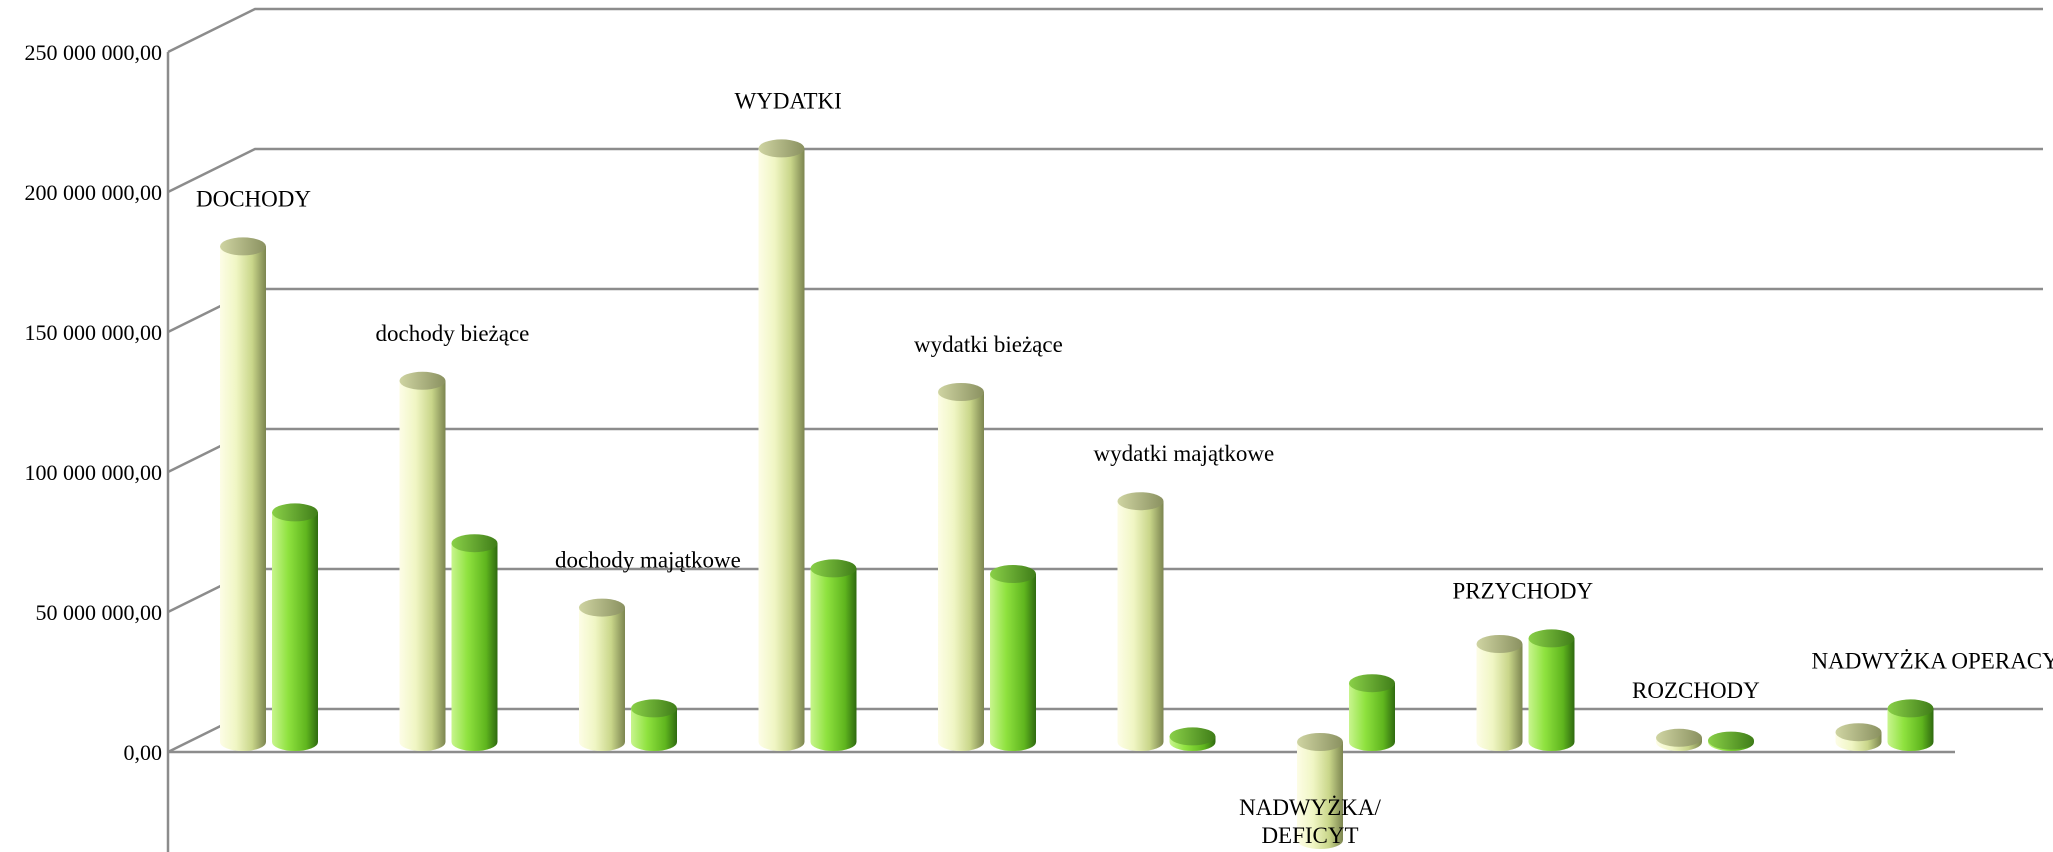  What do you see at coordinates (94, 52) in the screenshot?
I see `y-tick-label: 250 000 000,00` at bounding box center [94, 52].